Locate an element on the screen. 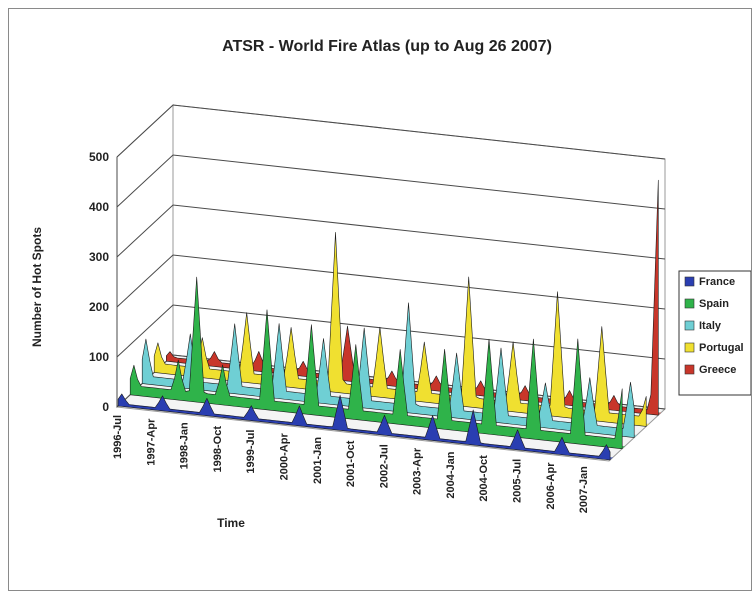  x-tick-label: 1998-Oct is located at coordinates (218, 449).